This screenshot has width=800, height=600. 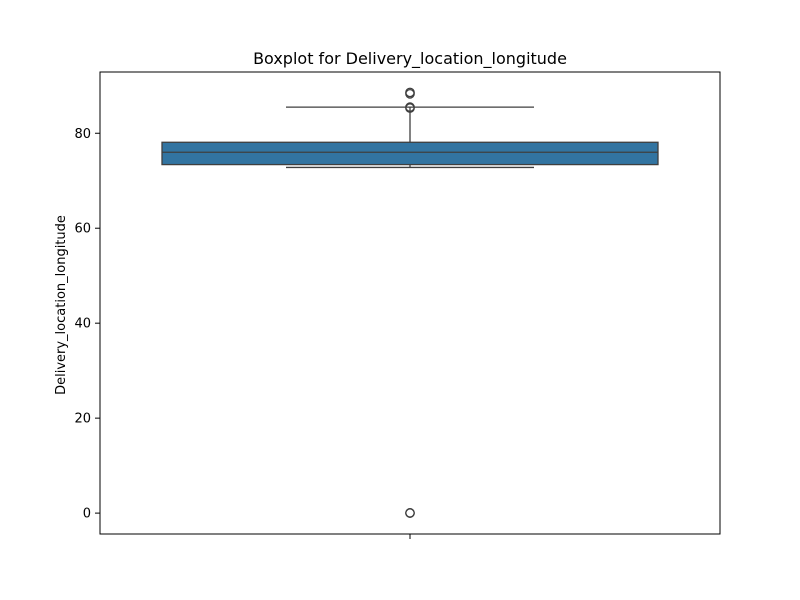 What do you see at coordinates (82, 134) in the screenshot?
I see `y-tick-label: 80` at bounding box center [82, 134].